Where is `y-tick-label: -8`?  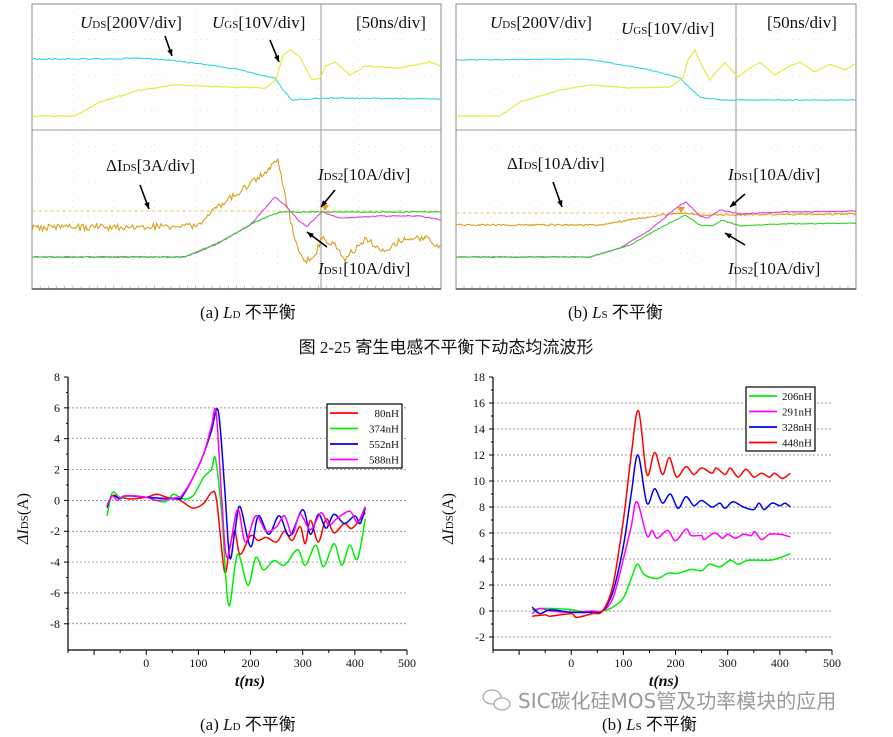 y-tick-label: -8 is located at coordinates (55, 624).